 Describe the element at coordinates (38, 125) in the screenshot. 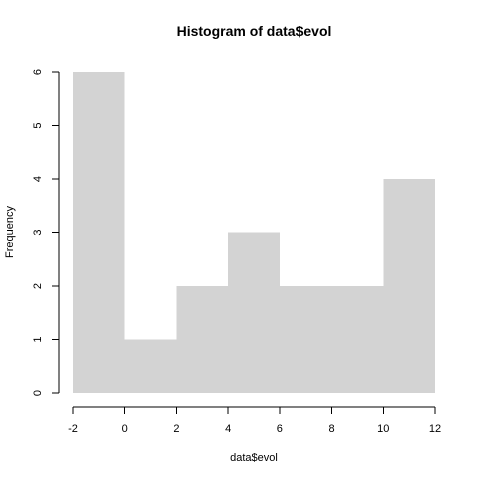

I see `y-tick-label-5: 5` at that location.